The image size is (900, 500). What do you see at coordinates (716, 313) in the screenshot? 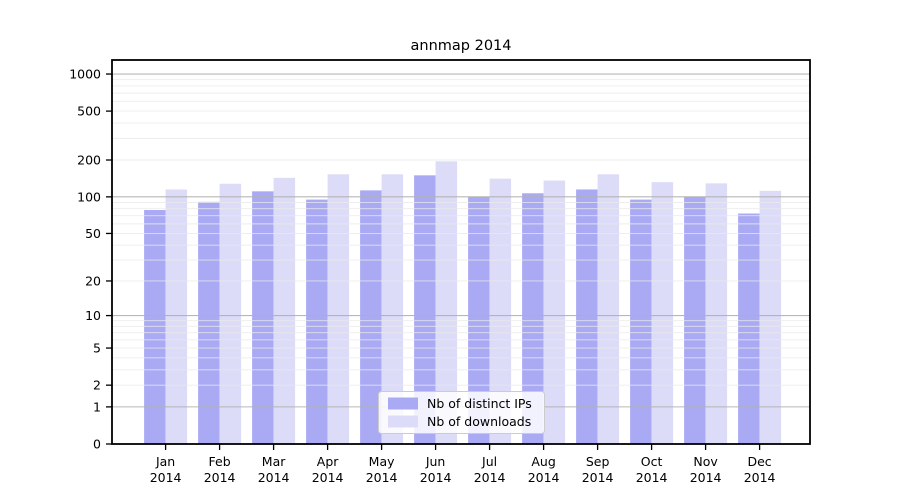
I see `bar-downloads-nov` at bounding box center [716, 313].